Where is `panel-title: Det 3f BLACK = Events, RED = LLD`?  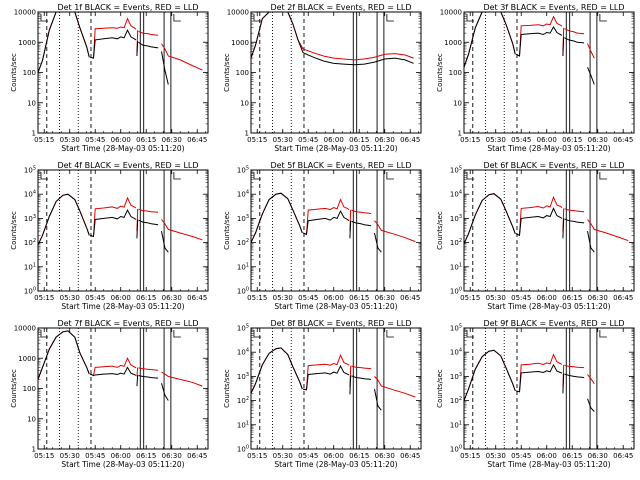
panel-title: Det 3f BLACK = Events, RED = LLD is located at coordinates (553, 7).